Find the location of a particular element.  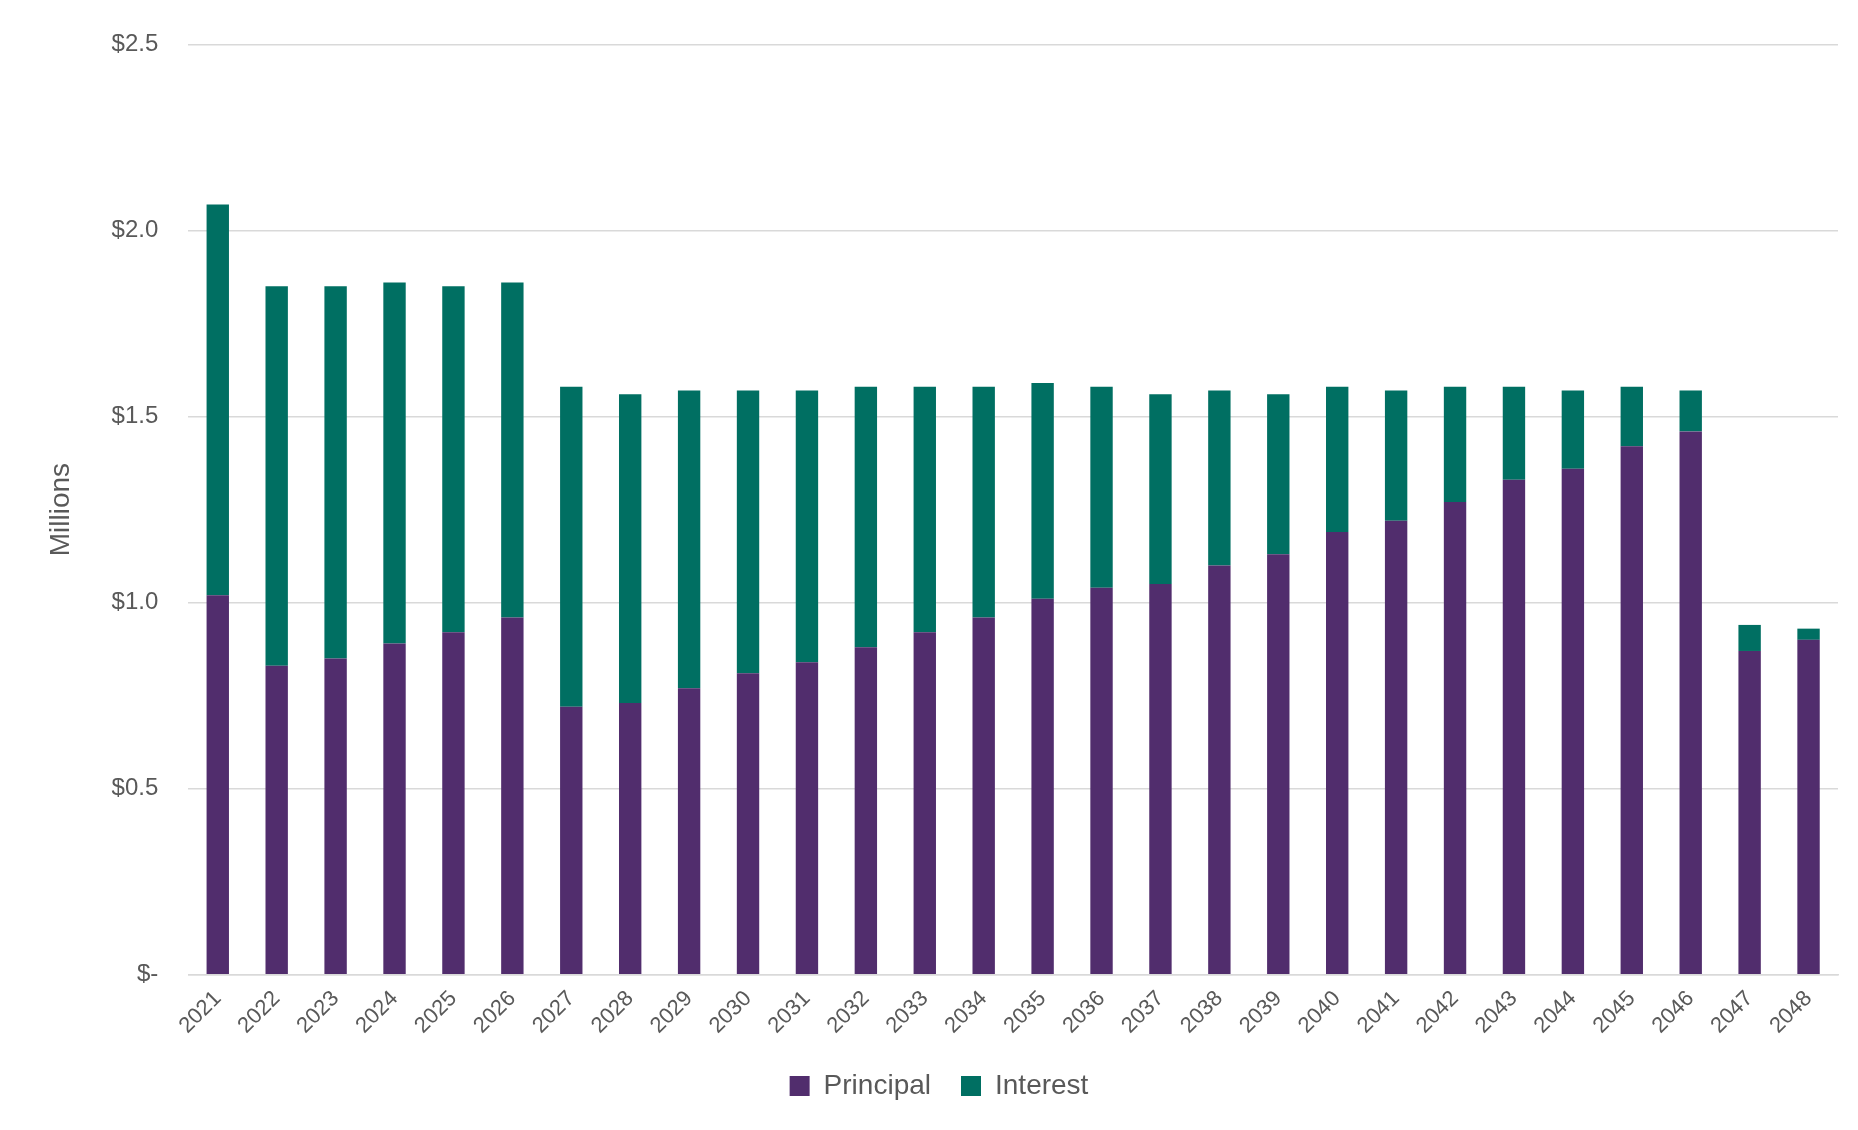

y-tick-label: $2.0 is located at coordinates (135, 229).